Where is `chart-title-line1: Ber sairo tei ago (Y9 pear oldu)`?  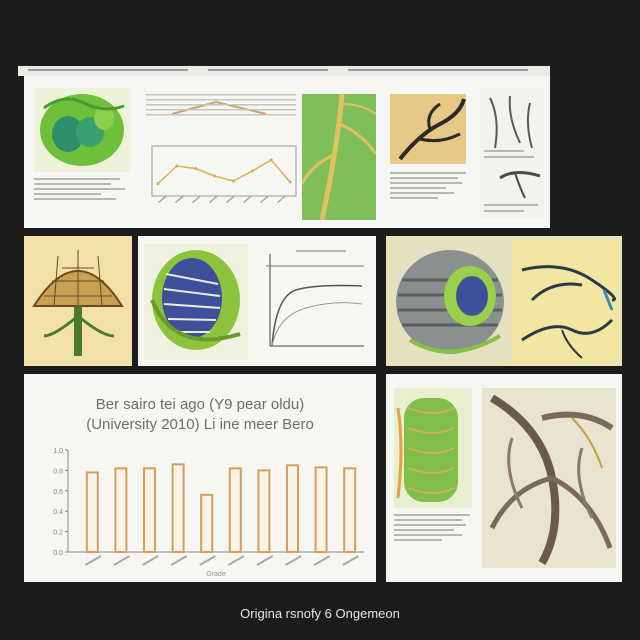
chart-title-line1: Ber sairo tei ago (Y9 pear oldu) is located at coordinates (200, 404).